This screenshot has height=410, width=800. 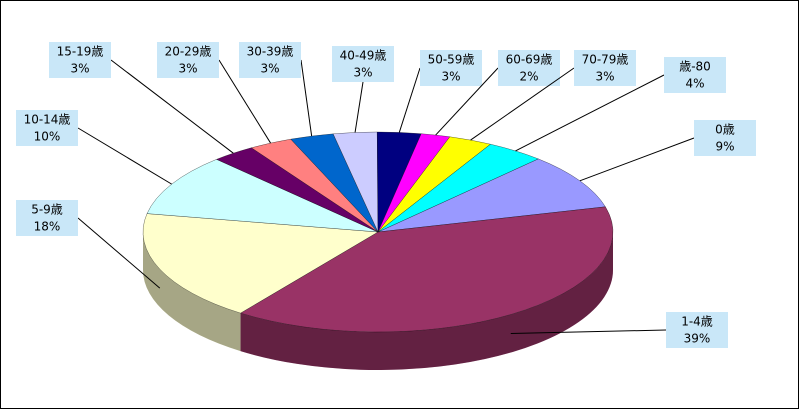 What do you see at coordinates (47, 227) in the screenshot?
I see `slice-value-label: 18%` at bounding box center [47, 227].